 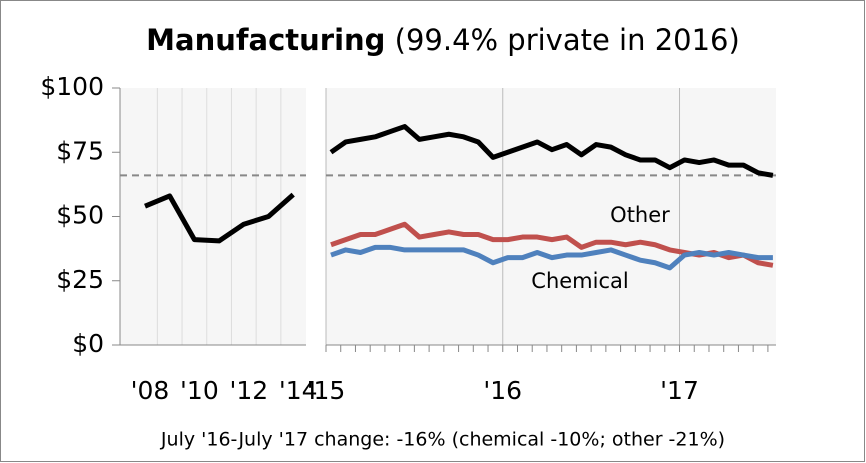 What do you see at coordinates (640, 215) in the screenshot?
I see `annotation: Other` at bounding box center [640, 215].